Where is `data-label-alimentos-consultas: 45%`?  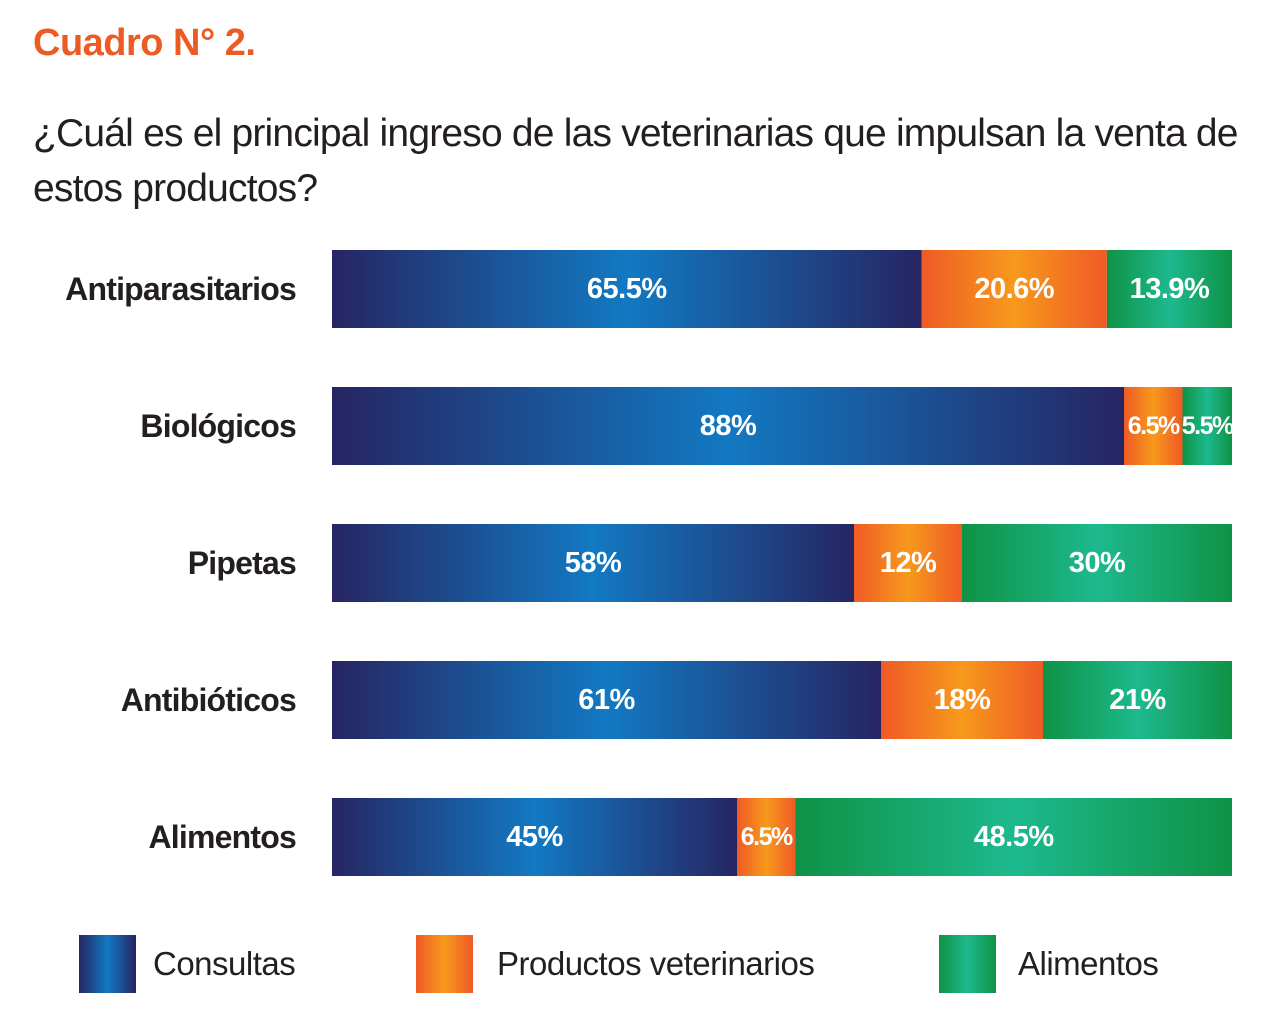
data-label-alimentos-consultas: 45% is located at coordinates (534, 837).